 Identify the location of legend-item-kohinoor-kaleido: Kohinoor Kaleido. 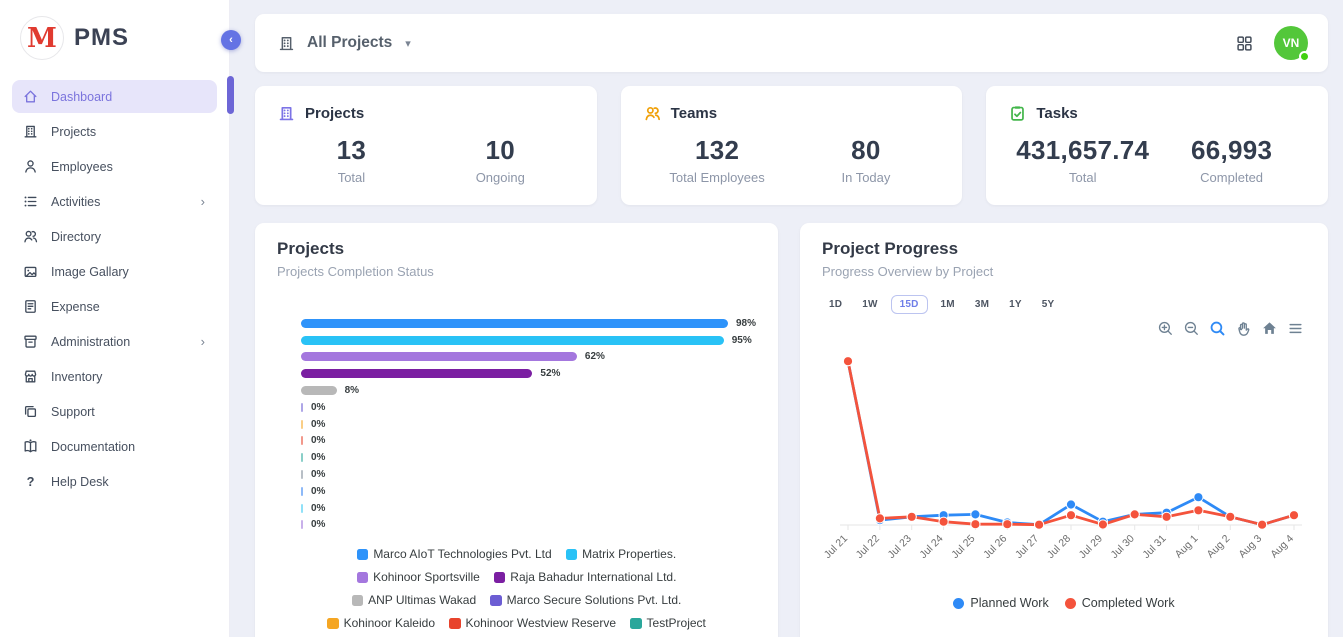
(381, 623).